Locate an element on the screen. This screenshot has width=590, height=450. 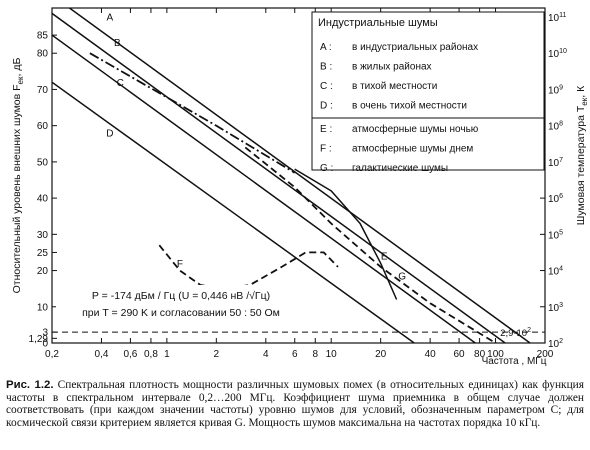
y-axis-label-right-group: Шумовая температура Tек, К is located at coordinates (582, 155).